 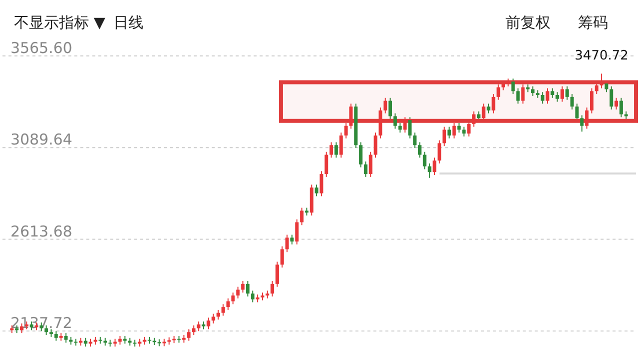 What do you see at coordinates (527, 22) in the screenshot?
I see `annotation: 前复权` at bounding box center [527, 22].